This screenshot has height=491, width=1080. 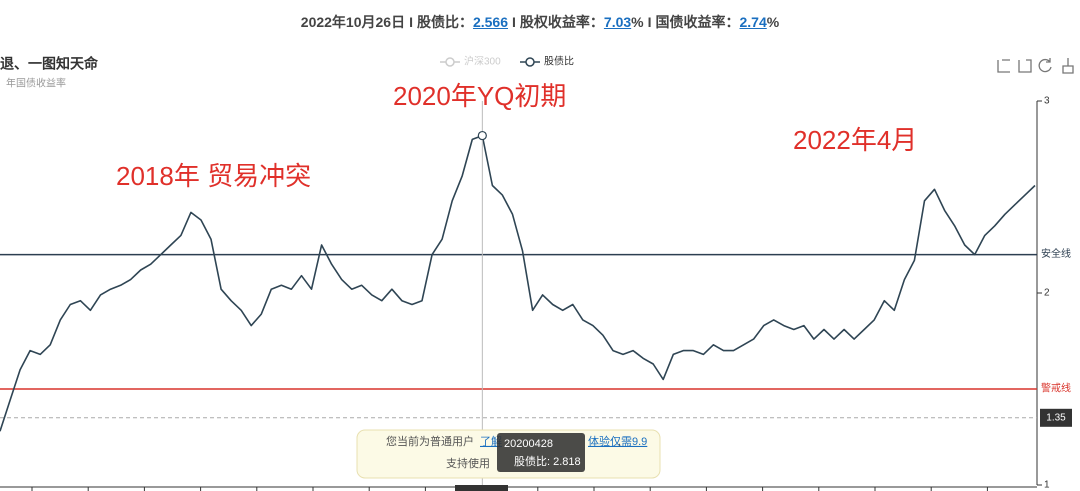 I want to click on chart-title: 退、一图知天命, so click(x=49, y=64).